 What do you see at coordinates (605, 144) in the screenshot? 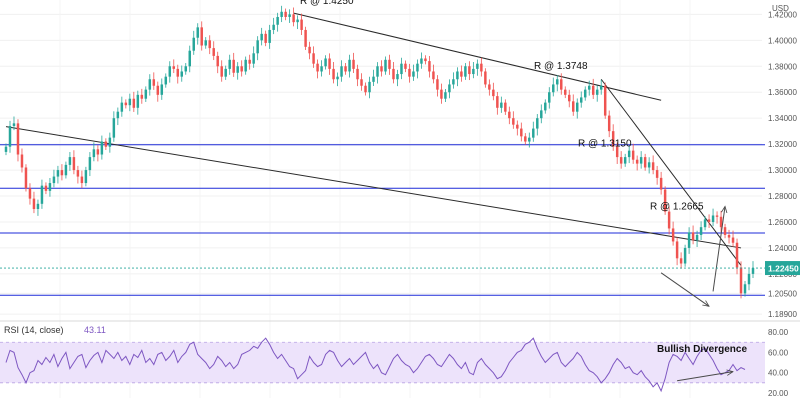
I see `resistance-annotation: R @ 1.3150` at bounding box center [605, 144].